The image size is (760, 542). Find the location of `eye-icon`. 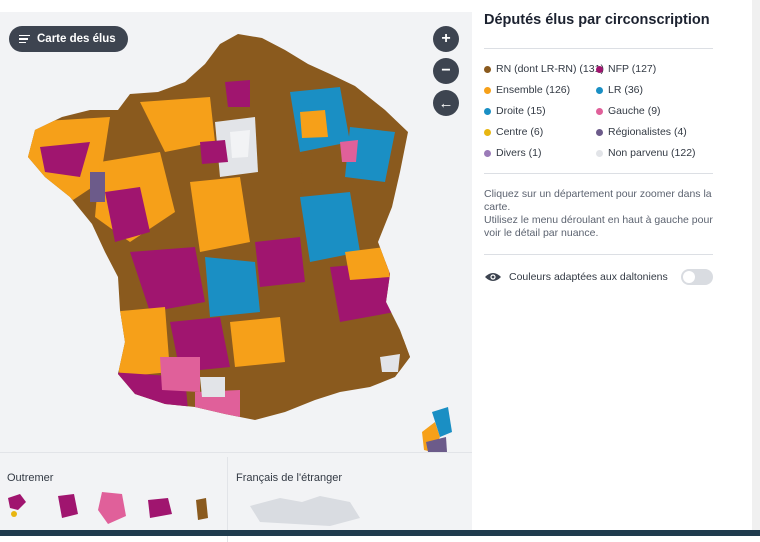

eye-icon is located at coordinates (493, 277).